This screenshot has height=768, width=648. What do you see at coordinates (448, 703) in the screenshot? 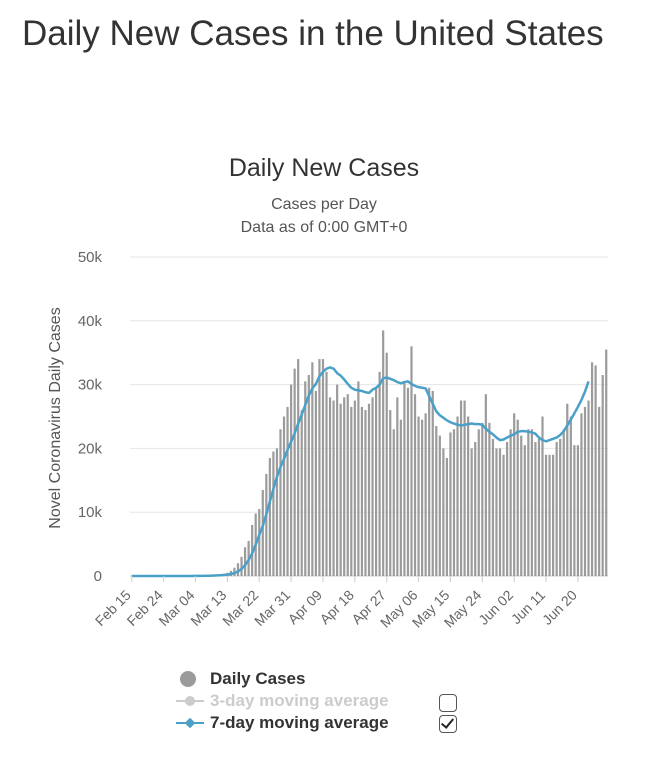
I see `checkbox-3-day-average` at bounding box center [448, 703].